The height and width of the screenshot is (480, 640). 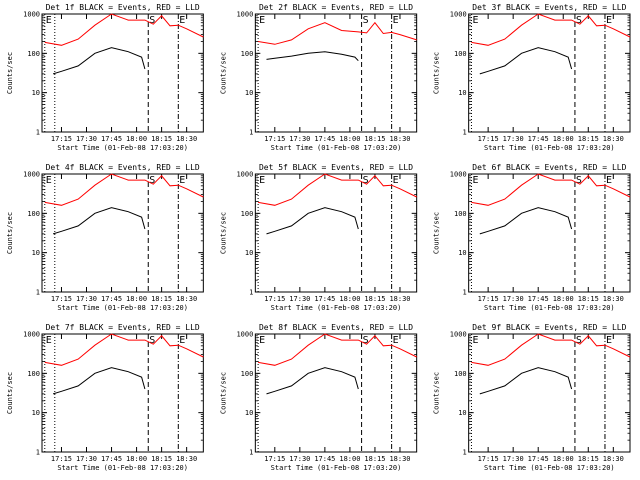 What do you see at coordinates (123, 167) in the screenshot?
I see `panel-title: Det 4f BLACK = Events, RED = LLD` at bounding box center [123, 167].